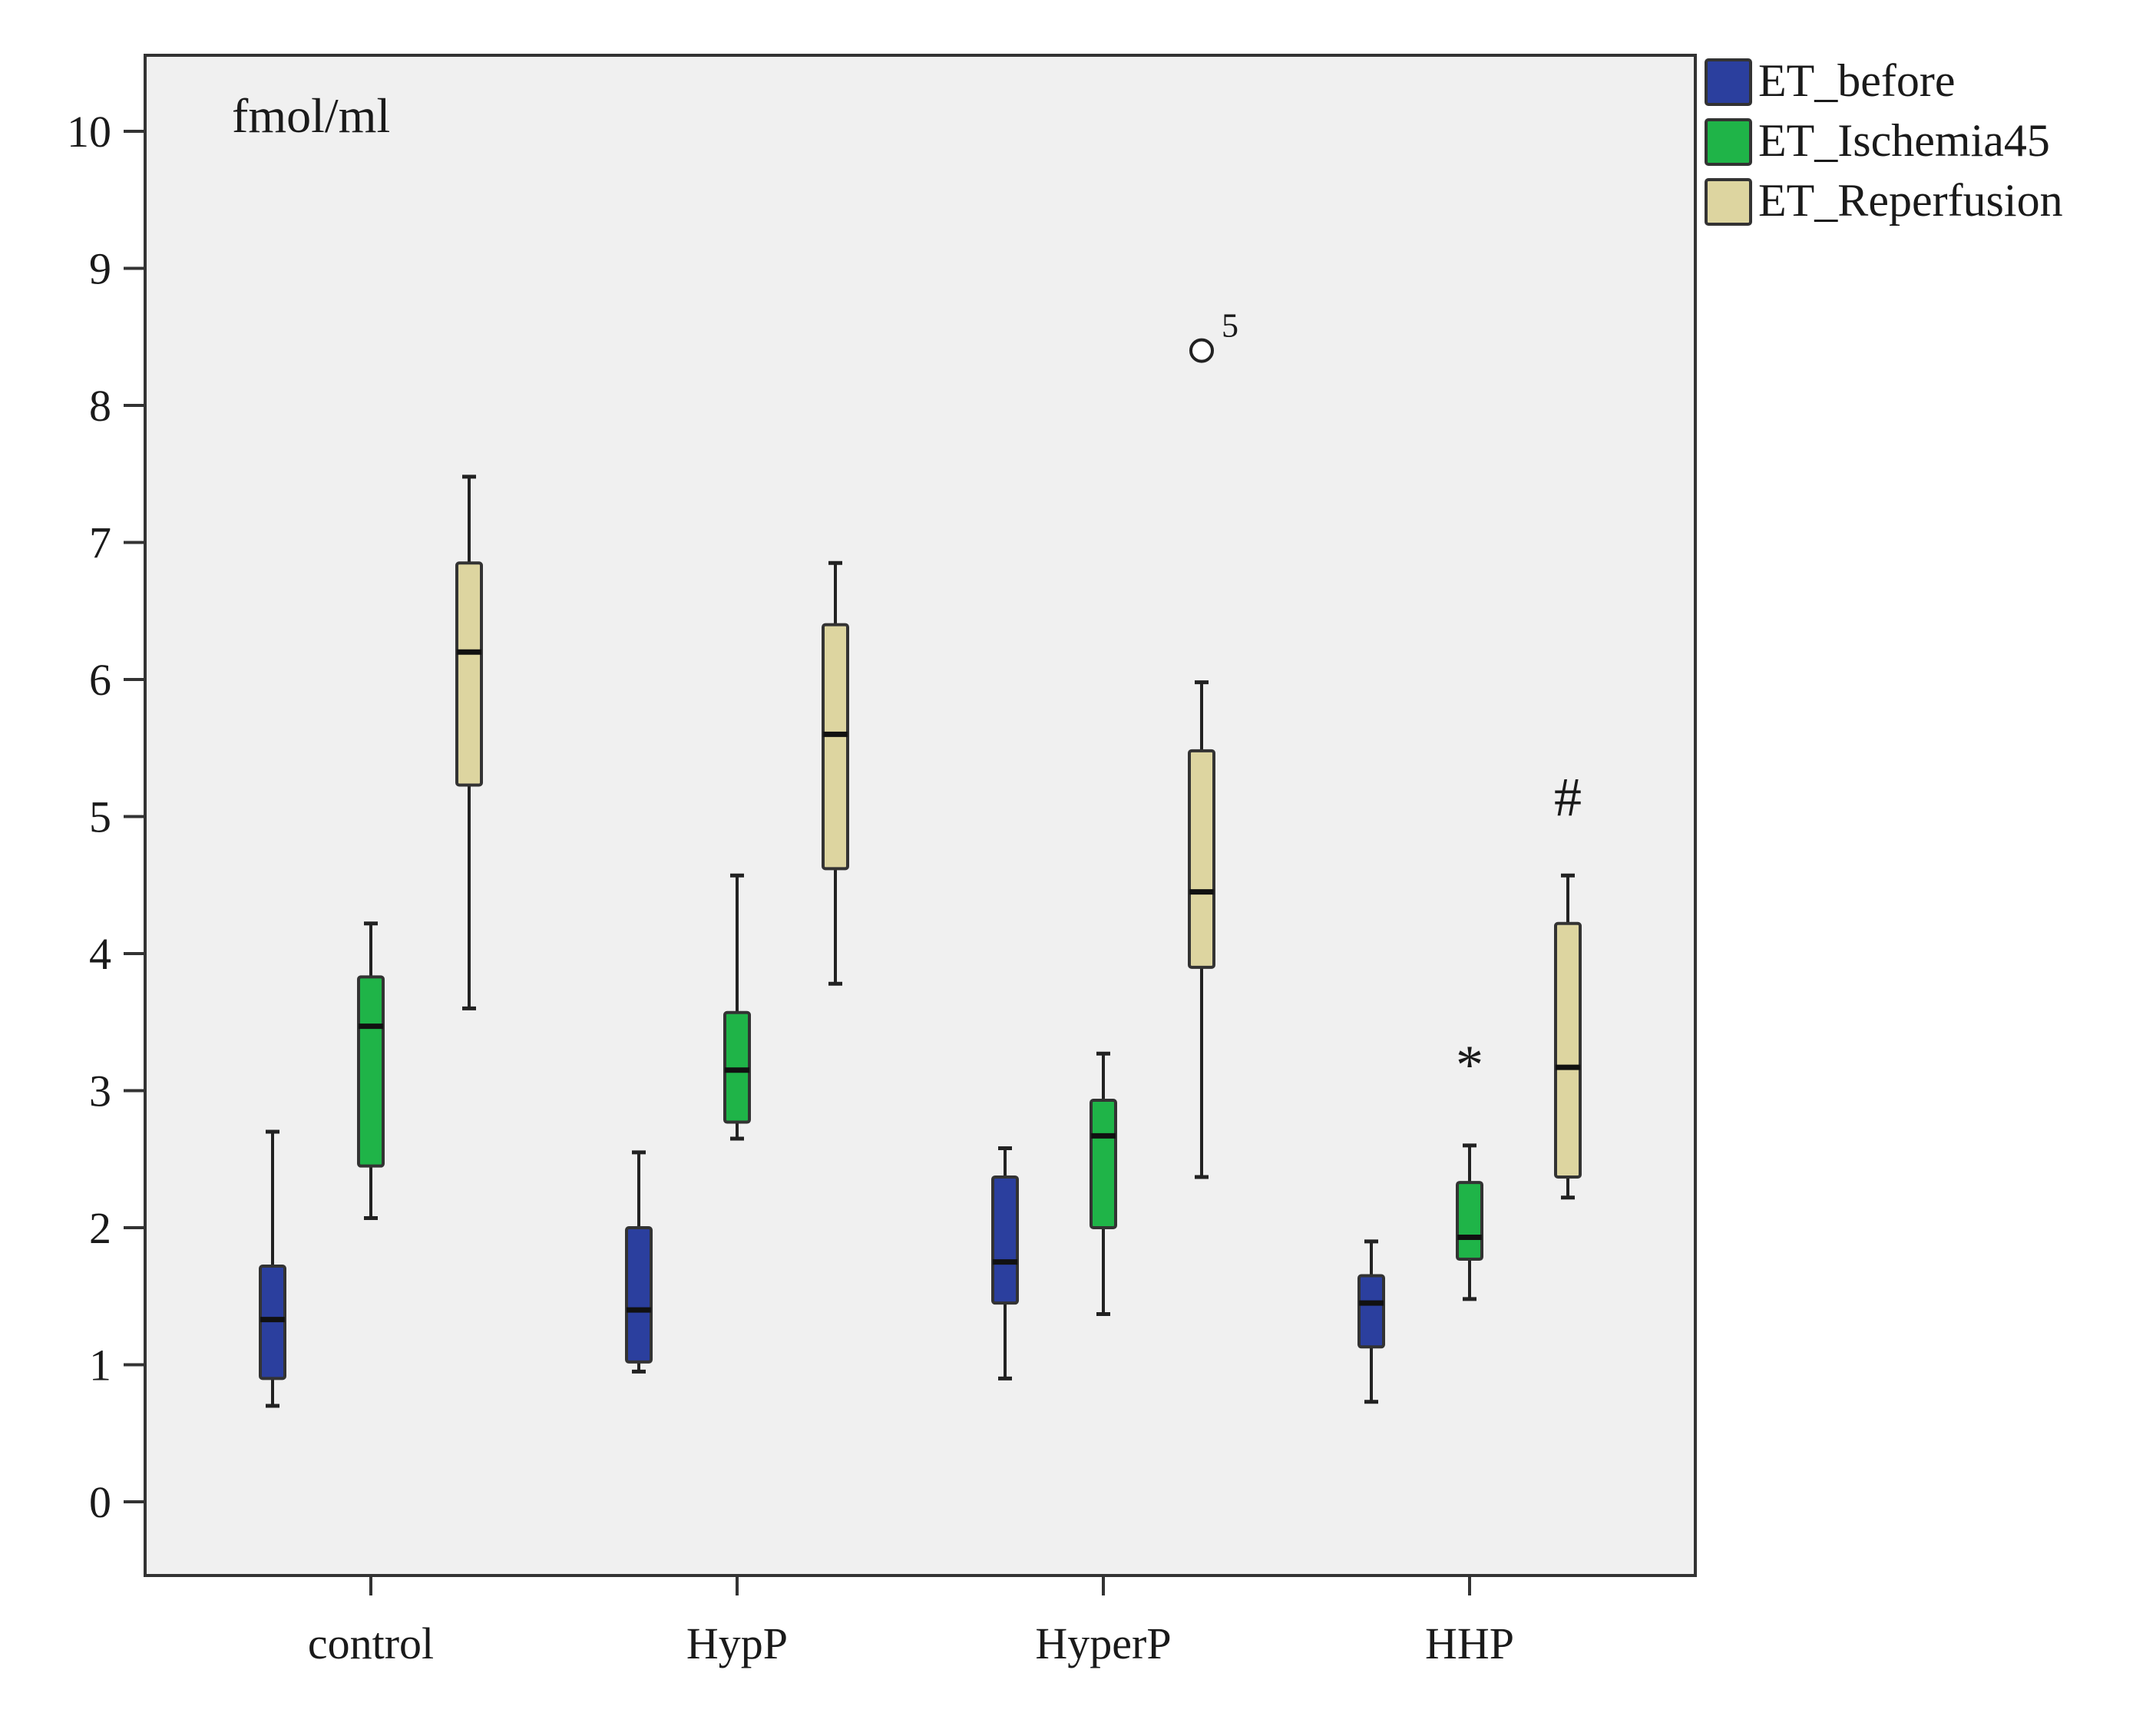 The image size is (2156, 1726). Describe the element at coordinates (1230, 326) in the screenshot. I see `outlier-label: 5` at that location.